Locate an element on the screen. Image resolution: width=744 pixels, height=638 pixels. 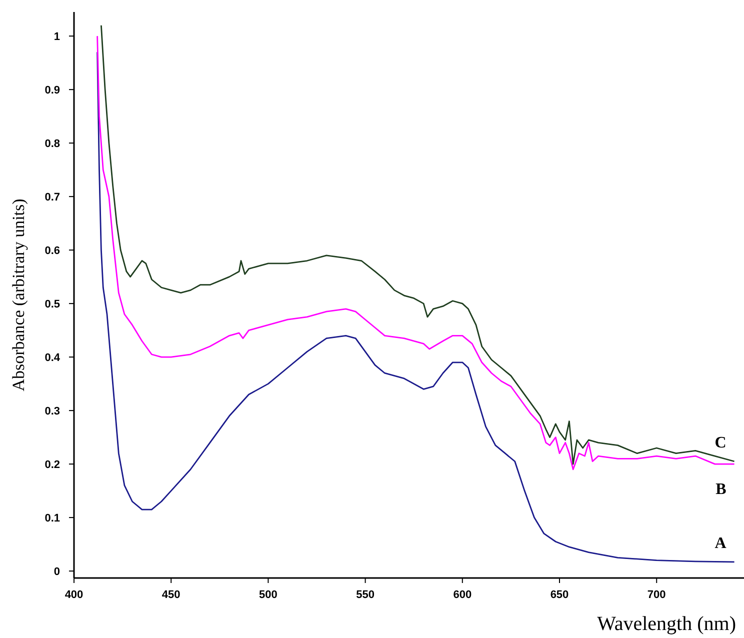
y-tick-label: 0.5 is located at coordinates (52, 304).